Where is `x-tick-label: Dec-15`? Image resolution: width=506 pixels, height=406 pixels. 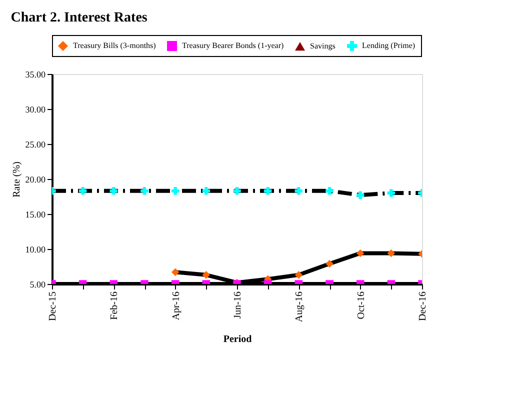
x-tick-label: Dec-15 is located at coordinates (53, 306).